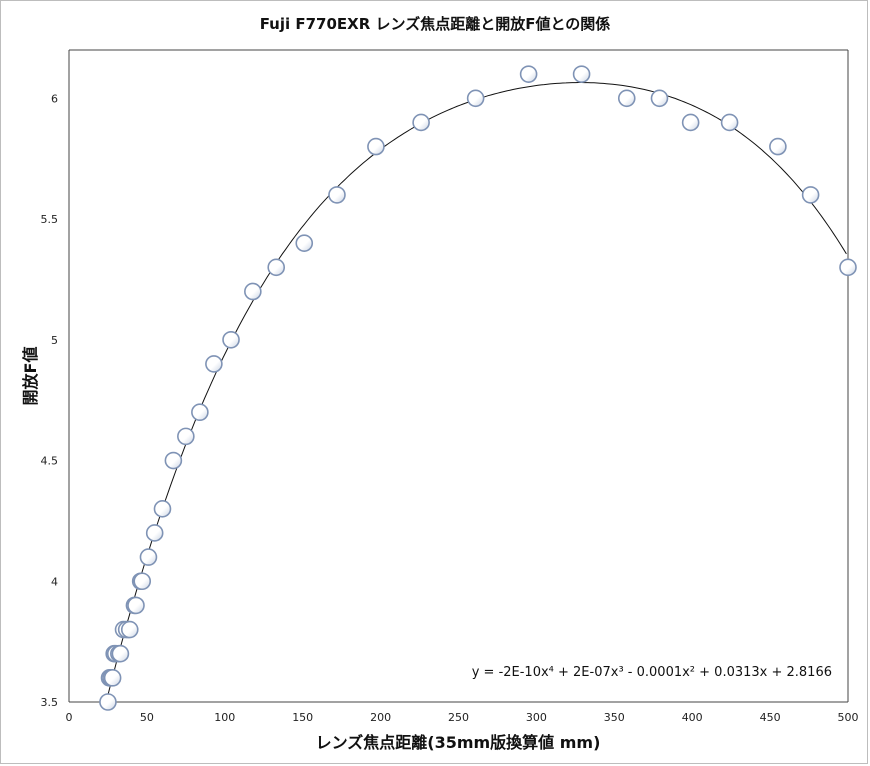 The height and width of the screenshot is (766, 870). What do you see at coordinates (458, 717) in the screenshot?
I see `x-tick-label: 250` at bounding box center [458, 717].